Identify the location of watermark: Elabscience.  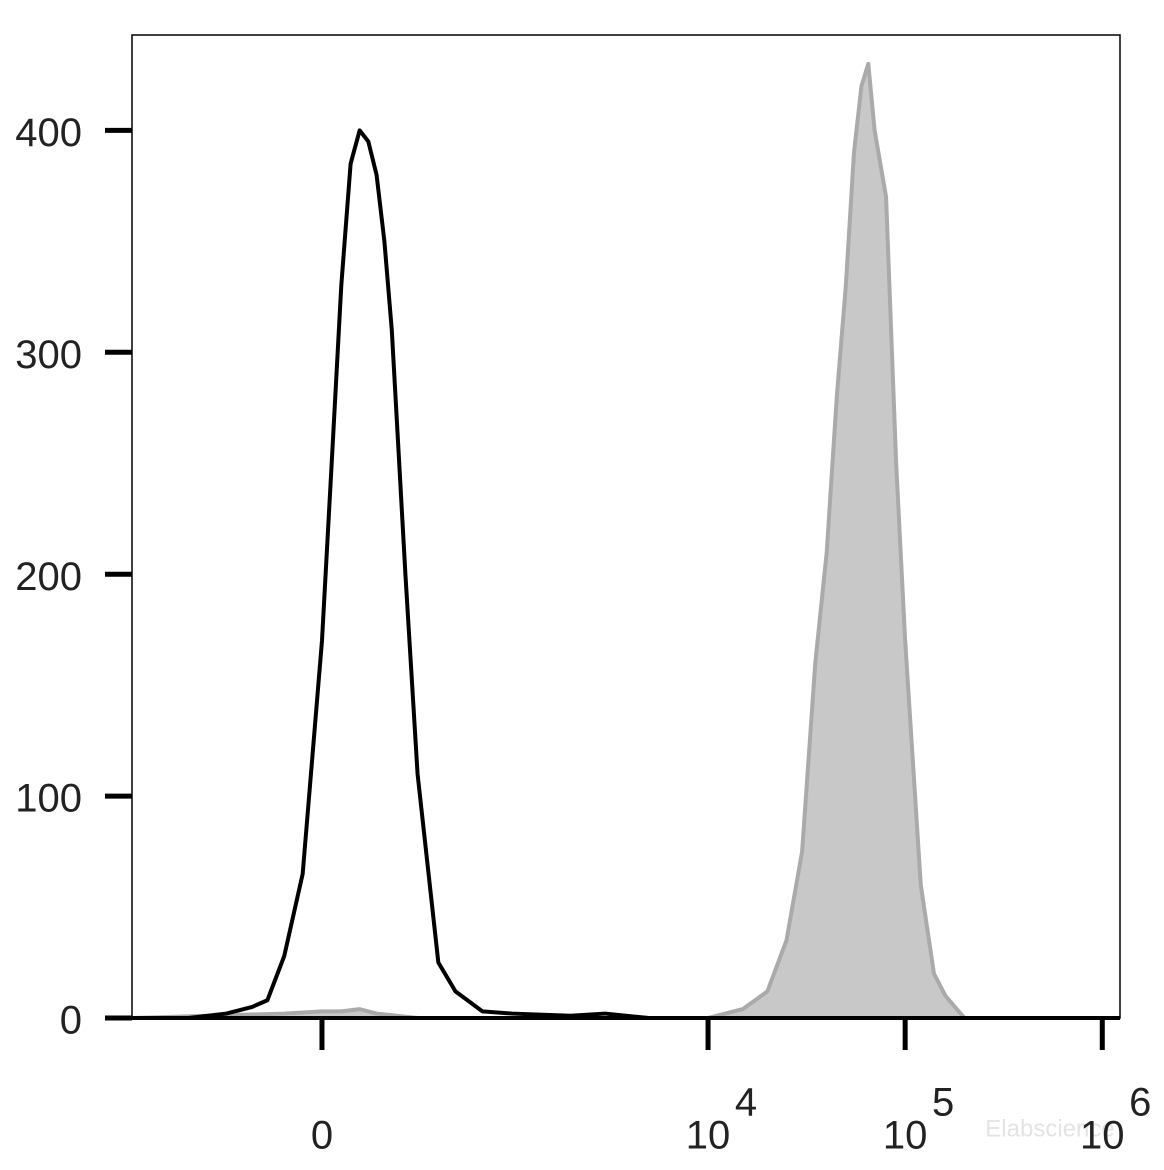
(1049, 1128).